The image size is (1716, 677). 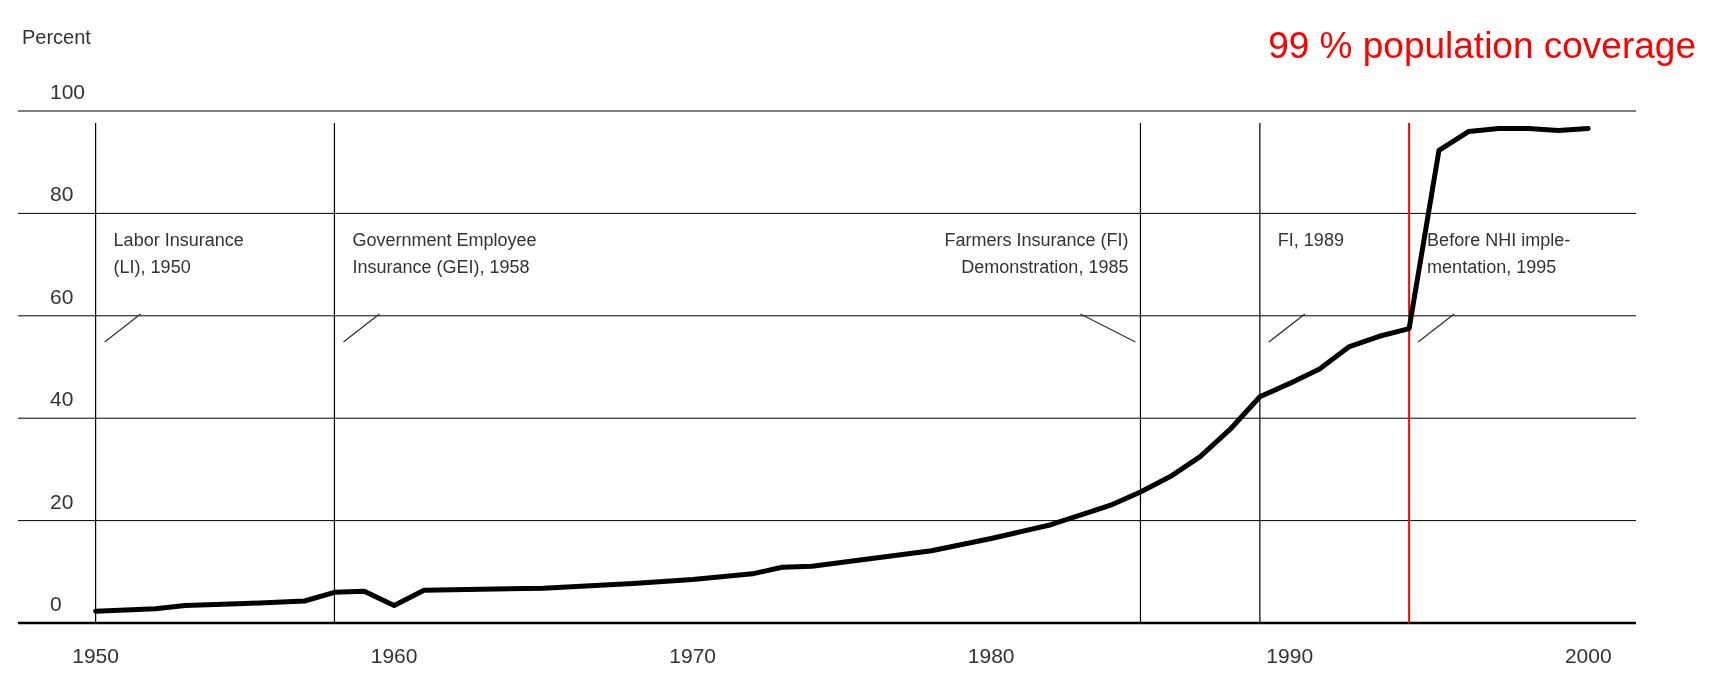 What do you see at coordinates (62, 194) in the screenshot?
I see `y-tick-label: 80` at bounding box center [62, 194].